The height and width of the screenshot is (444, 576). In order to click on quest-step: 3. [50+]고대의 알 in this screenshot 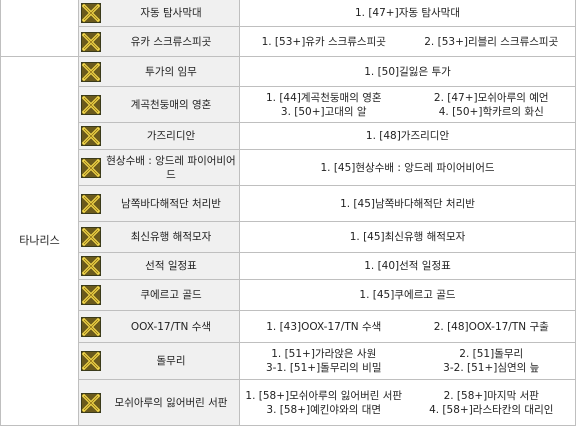, I will do `click(323, 111)`.